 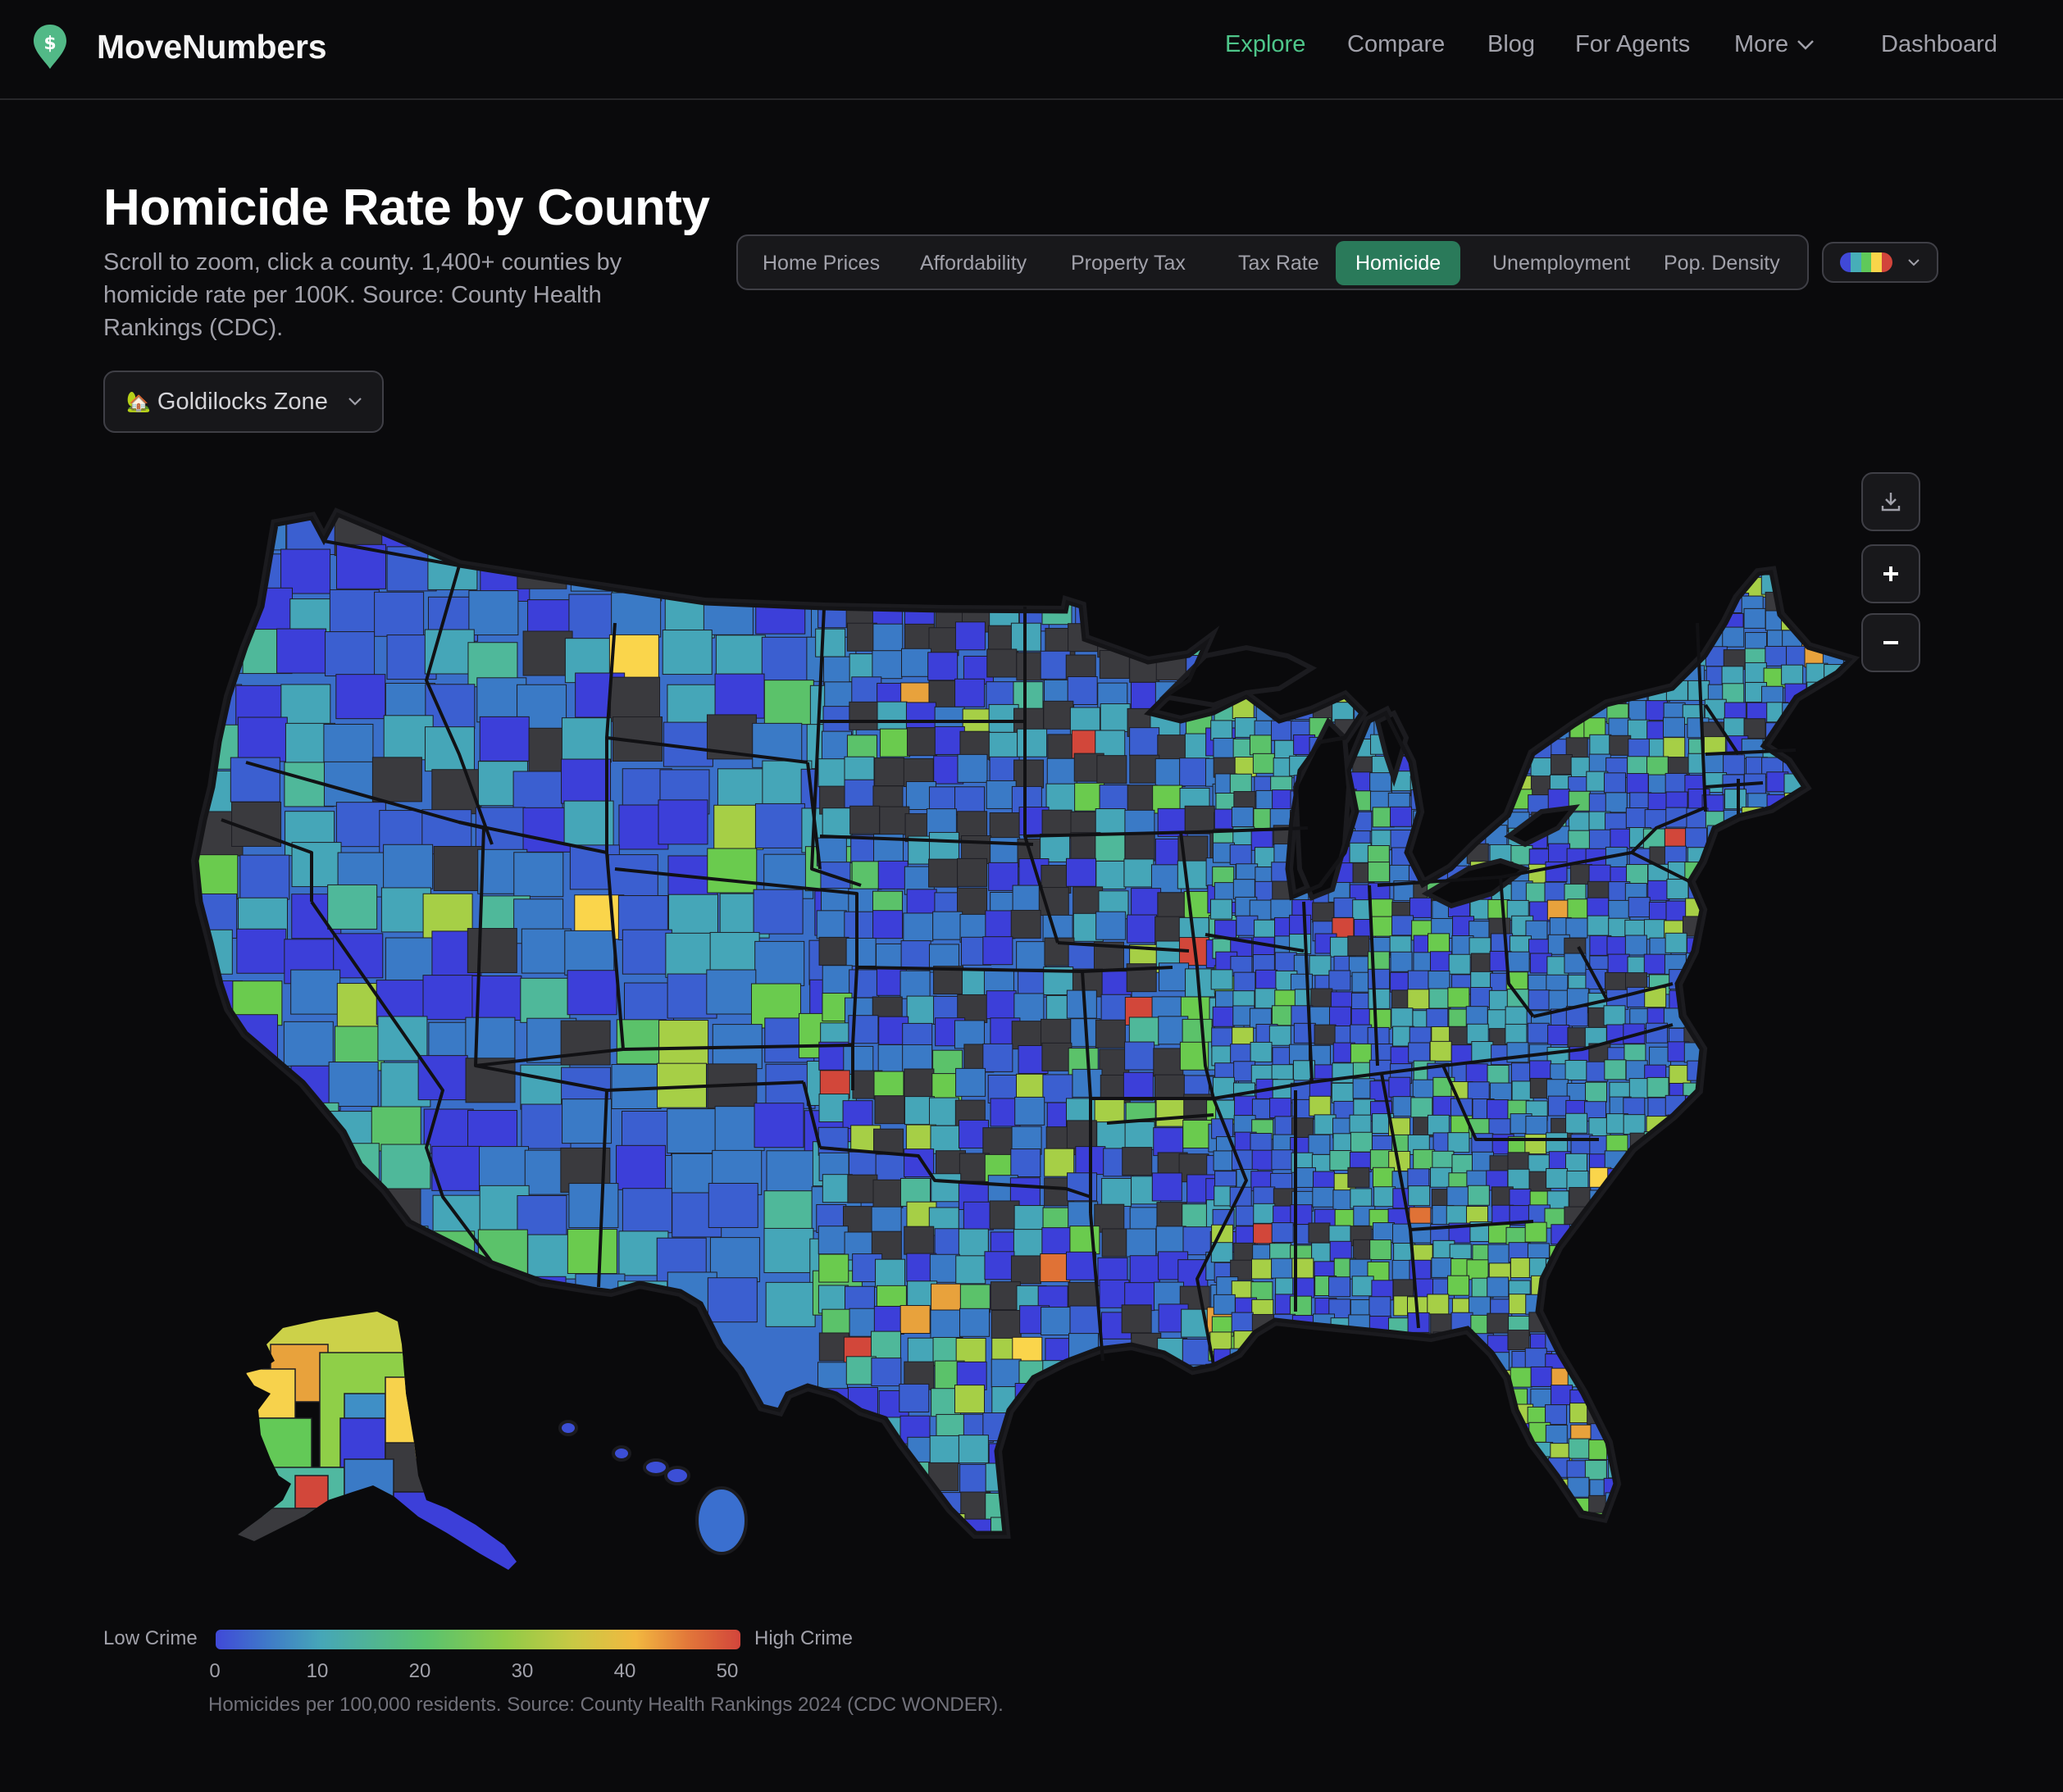 I want to click on zoom-out-button, so click(x=1891, y=642).